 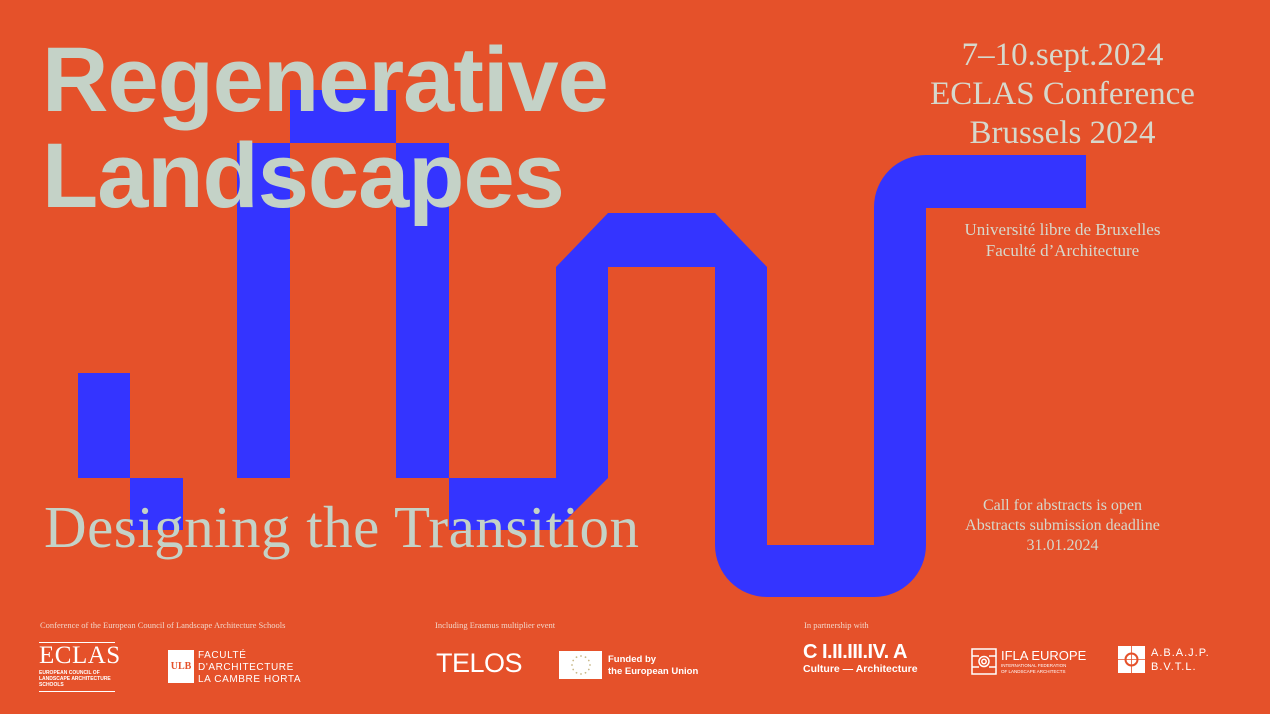 I want to click on eu-line-2: the European Union, so click(x=653, y=671).